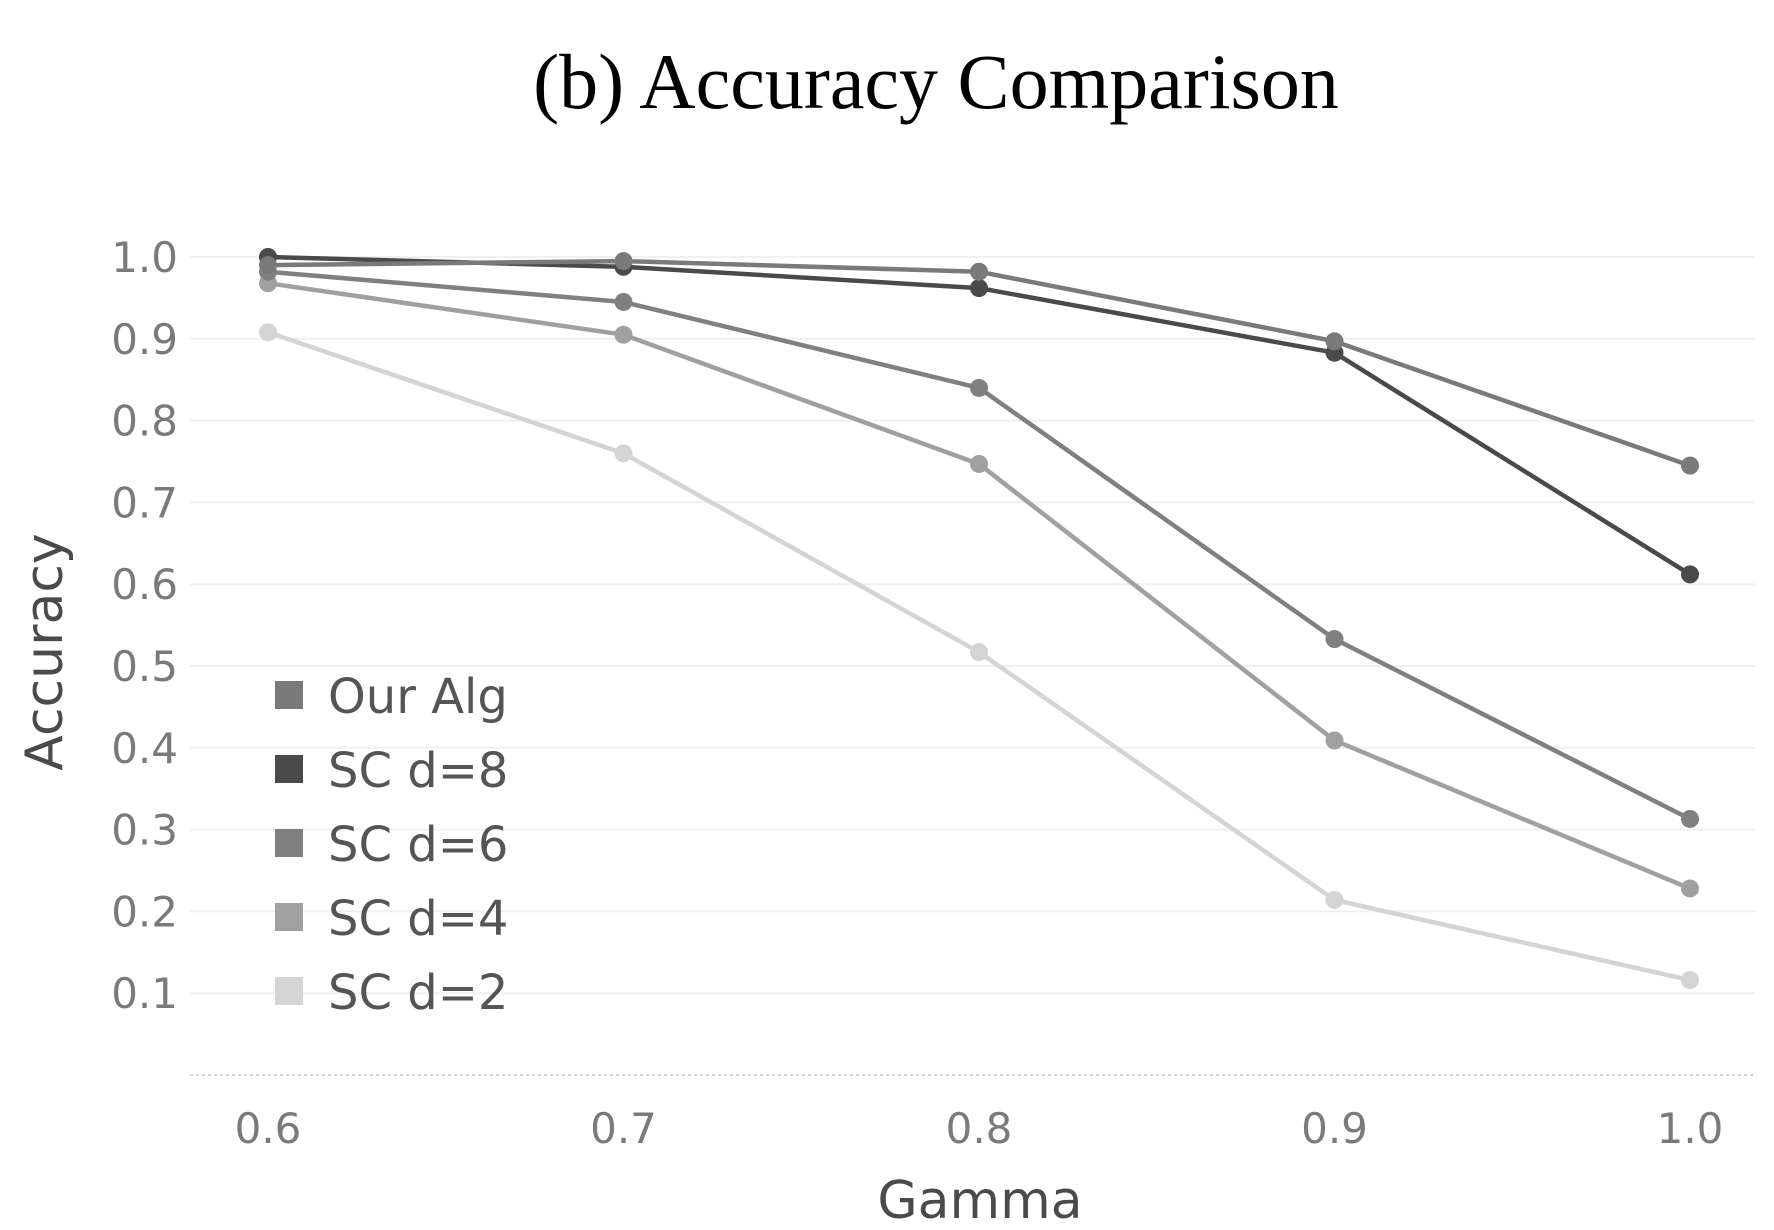 Image resolution: width=1774 pixels, height=1230 pixels. I want to click on y-tick-label: 0.9, so click(144, 339).